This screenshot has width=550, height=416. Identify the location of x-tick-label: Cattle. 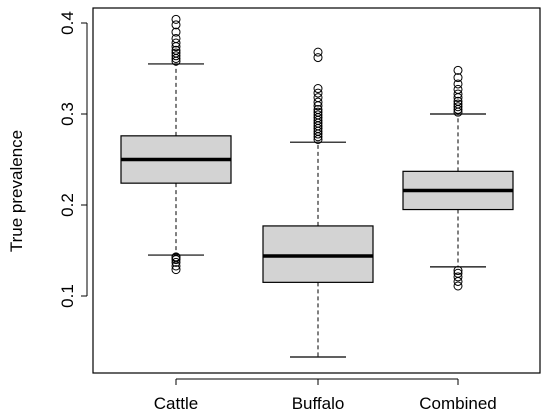
(176, 403).